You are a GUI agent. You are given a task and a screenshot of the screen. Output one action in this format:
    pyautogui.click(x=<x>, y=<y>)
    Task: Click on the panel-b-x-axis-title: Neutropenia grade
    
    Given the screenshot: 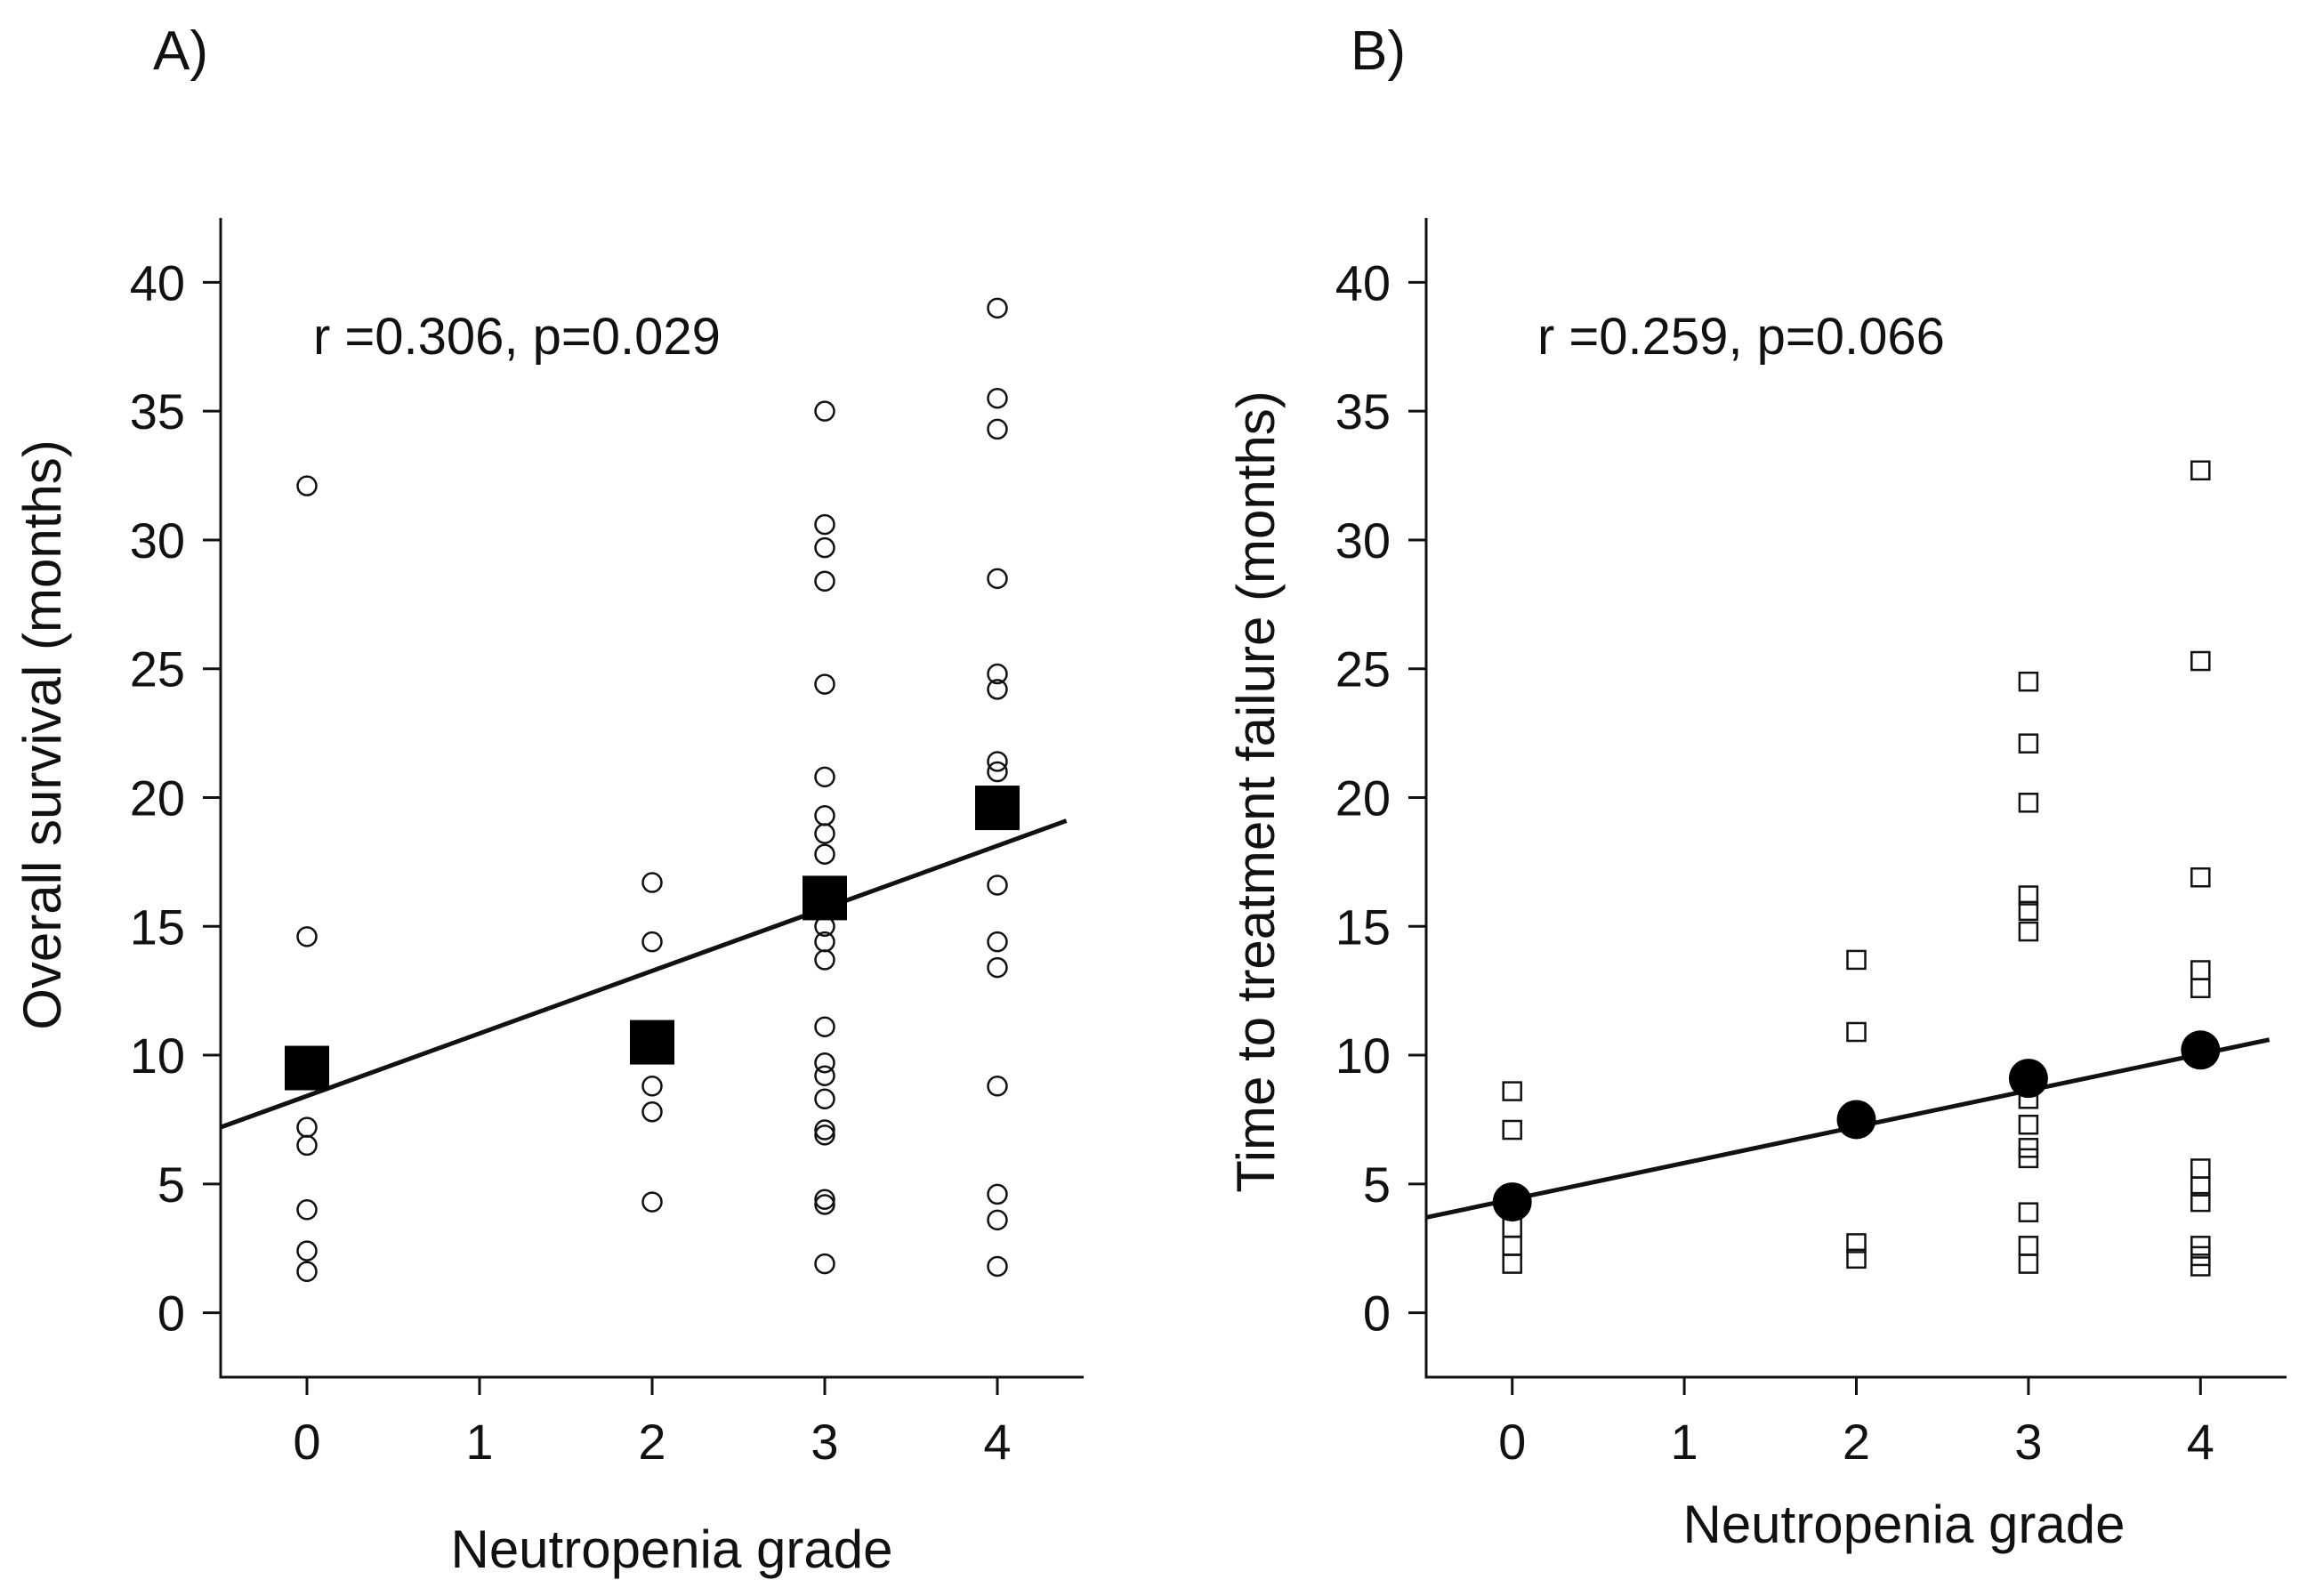 What is the action you would take?
    pyautogui.click(x=1903, y=1524)
    